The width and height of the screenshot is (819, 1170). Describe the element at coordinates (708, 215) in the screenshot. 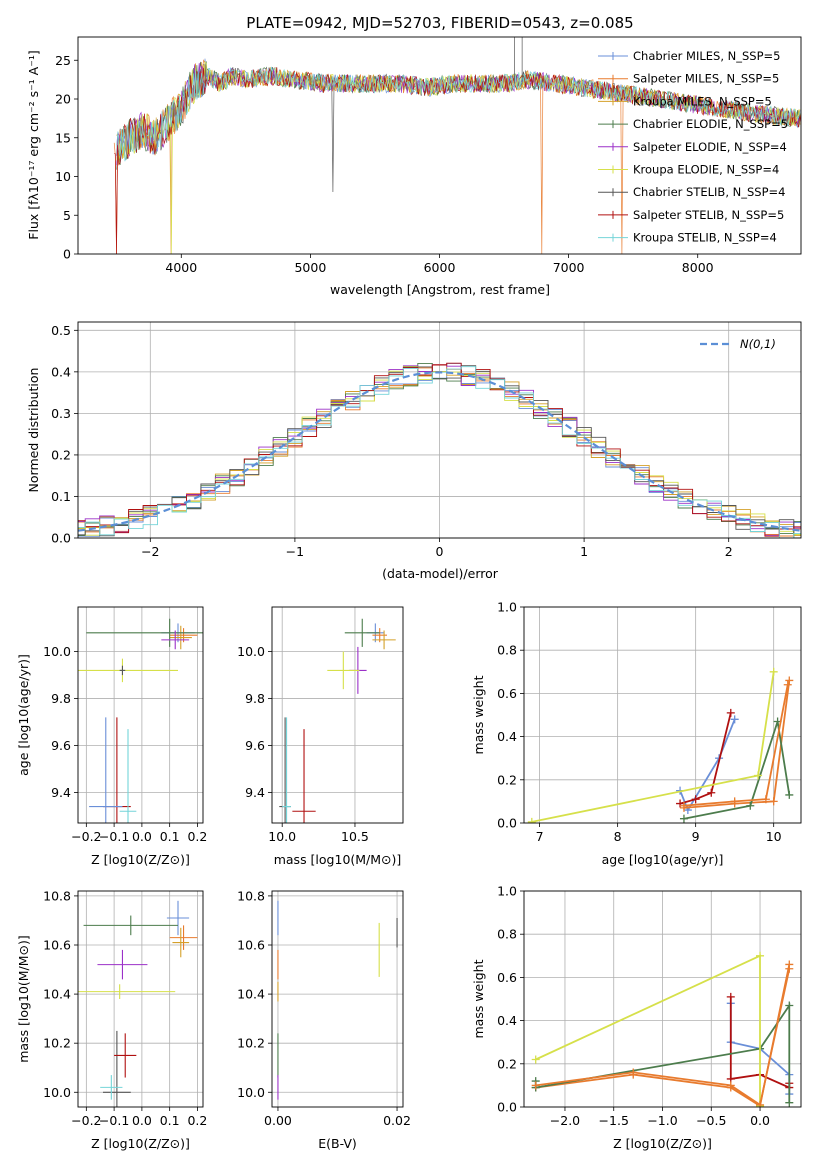

I see `legend-entry: Salpeter STELIB, N_SSP=5` at that location.